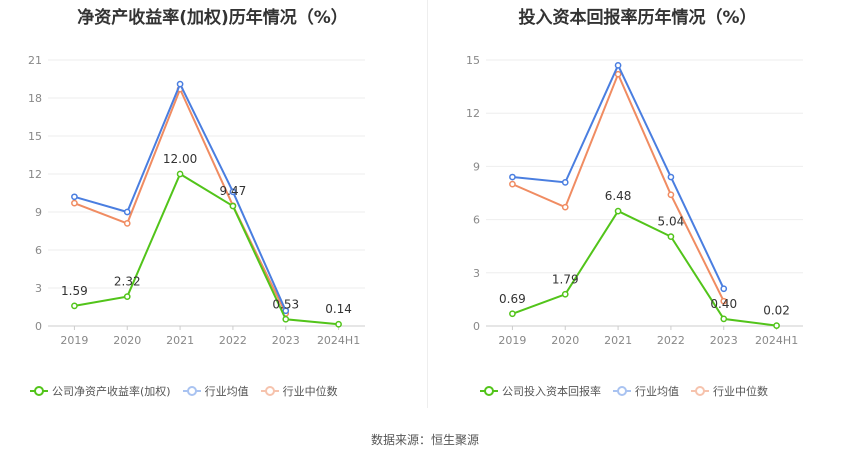 The height and width of the screenshot is (459, 850). I want to click on data-label: 9.47, so click(233, 191).